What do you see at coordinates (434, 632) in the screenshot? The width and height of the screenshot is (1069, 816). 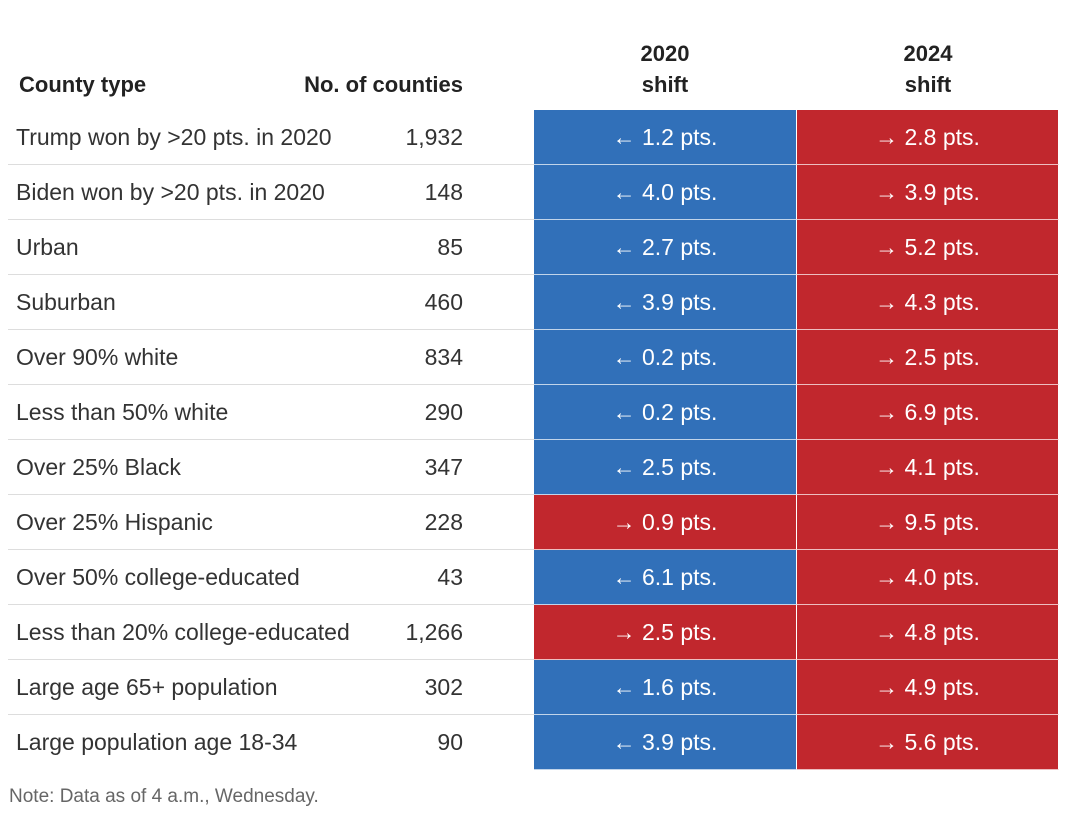 I see `county-count: 1,266` at bounding box center [434, 632].